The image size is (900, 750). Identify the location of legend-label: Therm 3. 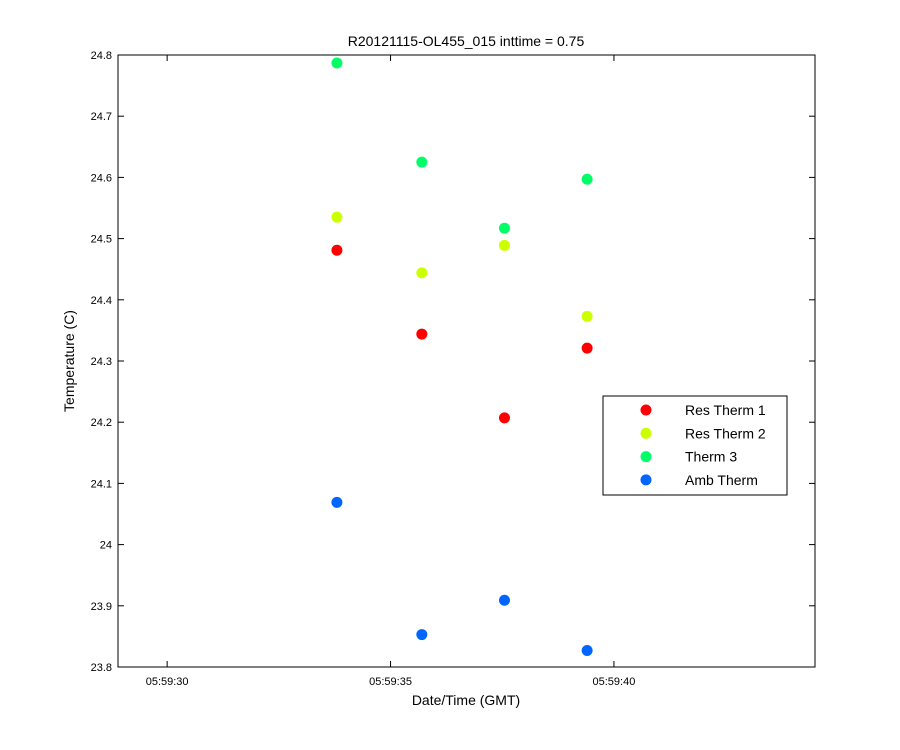
(711, 457).